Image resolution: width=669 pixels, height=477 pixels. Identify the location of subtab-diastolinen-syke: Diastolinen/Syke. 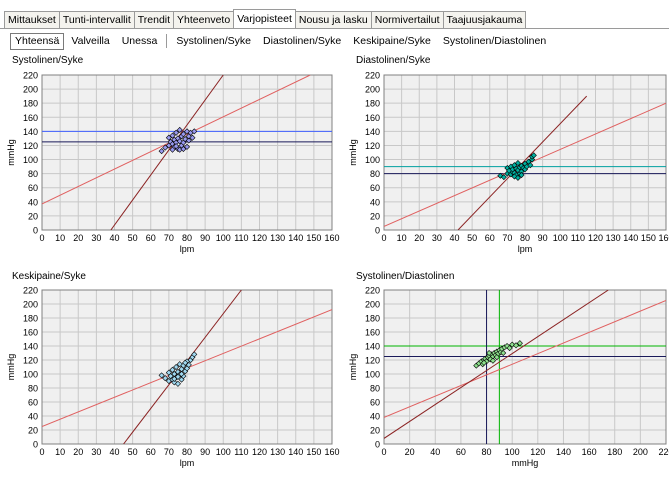
(302, 40).